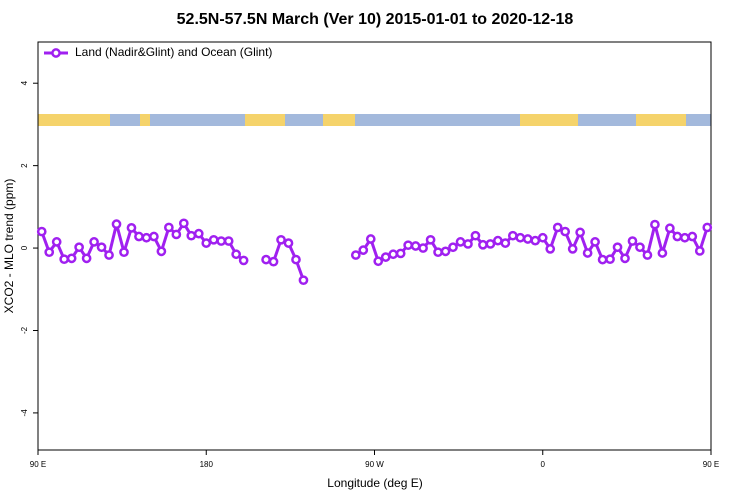 This screenshot has width=750, height=500. I want to click on x-tick-label: 180, so click(207, 464).